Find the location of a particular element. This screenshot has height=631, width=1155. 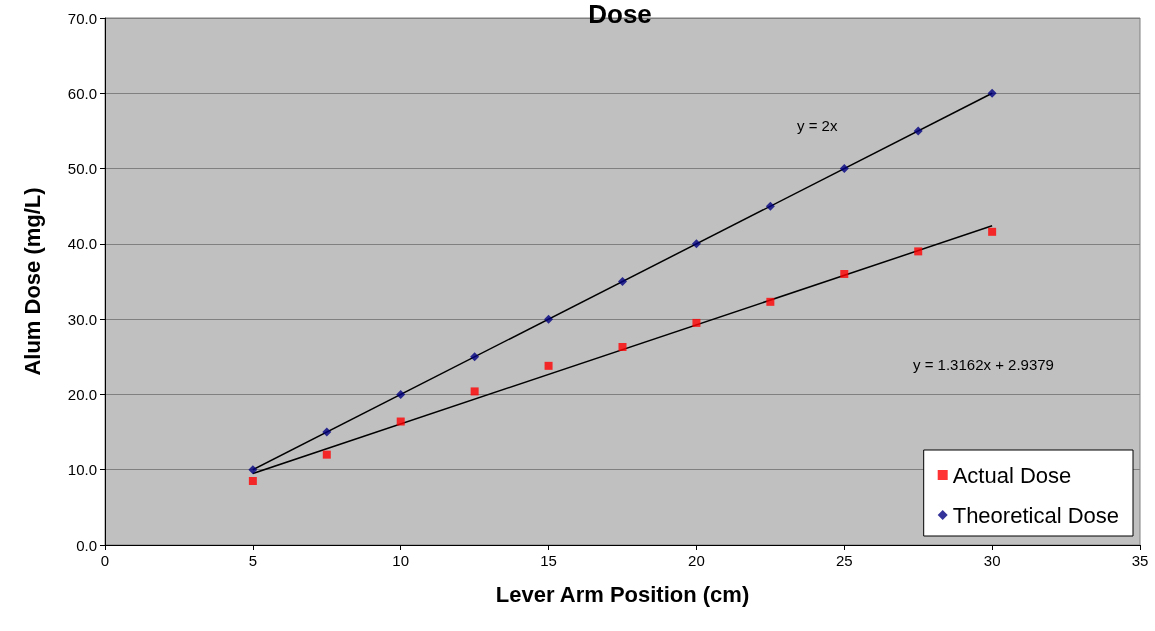

x-tick-label: 35 is located at coordinates (1140, 560).